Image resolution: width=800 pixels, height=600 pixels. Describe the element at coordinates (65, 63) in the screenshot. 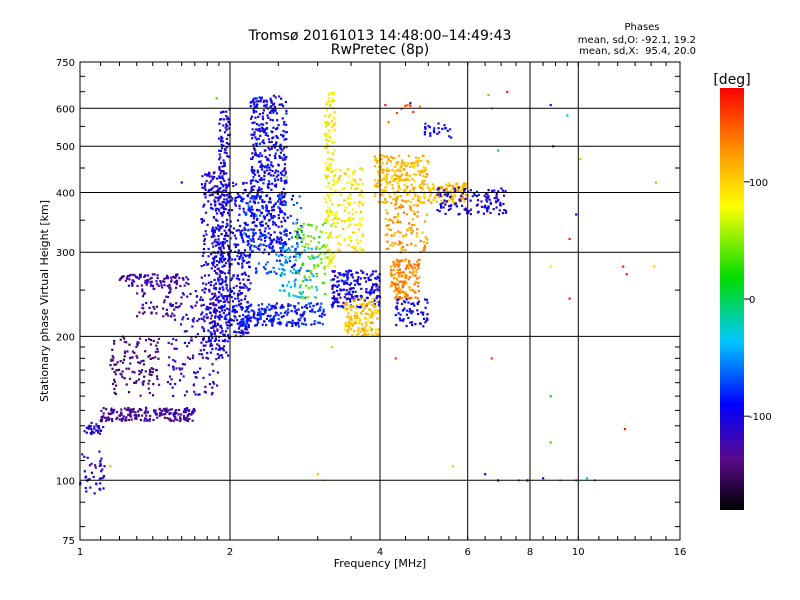

I see `y-tick-label: 750` at that location.